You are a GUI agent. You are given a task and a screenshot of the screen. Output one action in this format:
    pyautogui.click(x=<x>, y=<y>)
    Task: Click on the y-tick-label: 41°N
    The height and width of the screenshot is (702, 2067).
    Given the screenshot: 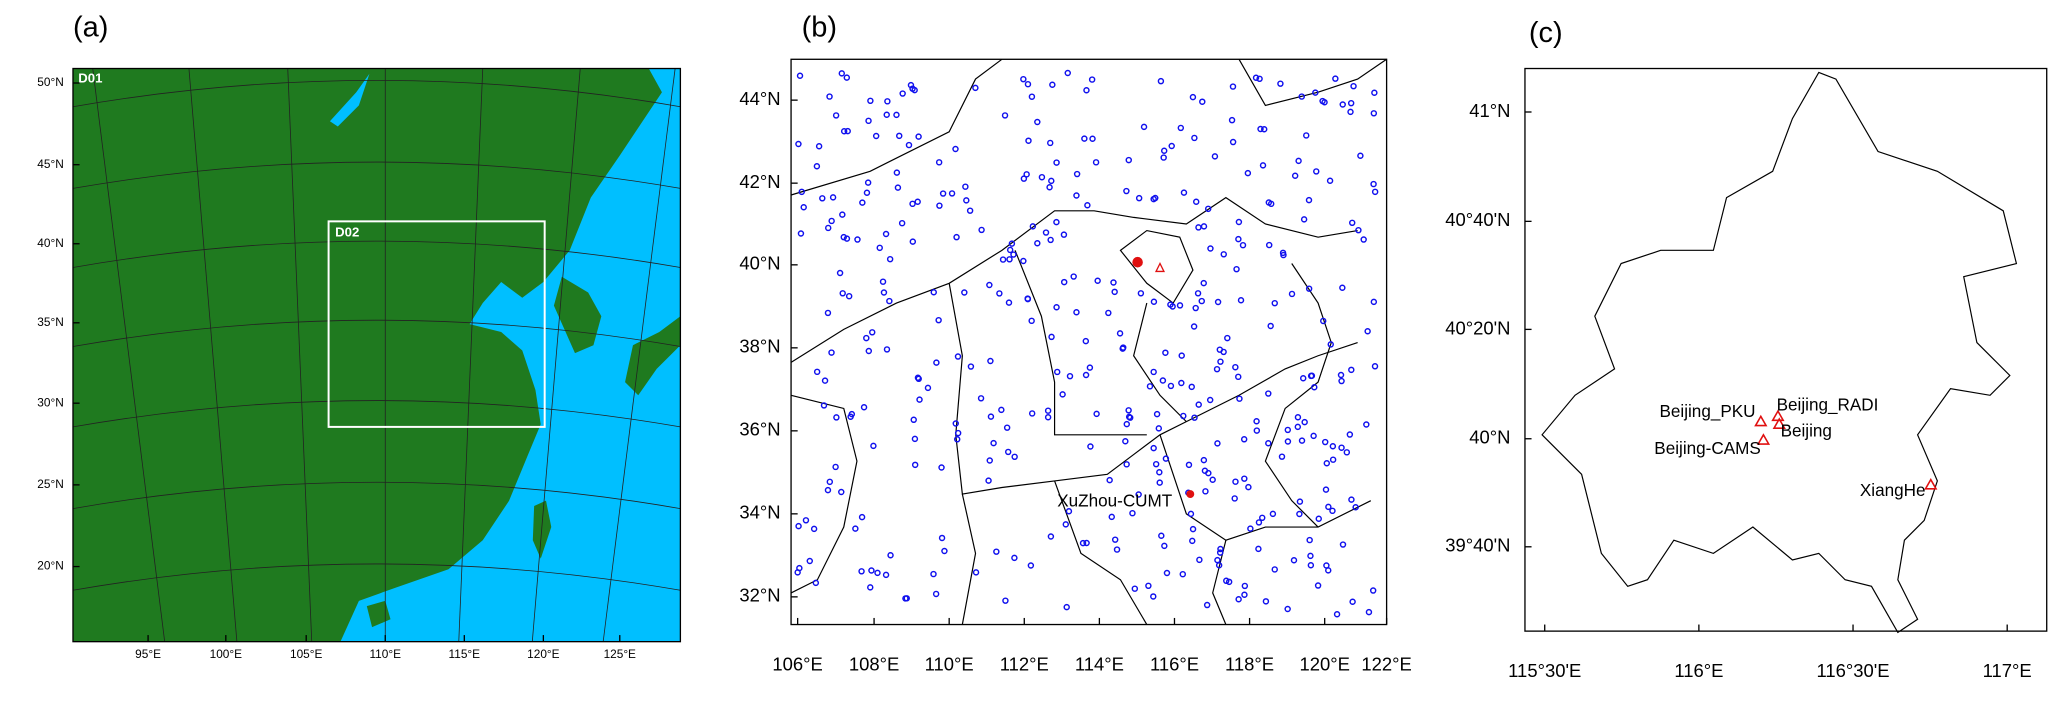 What is the action you would take?
    pyautogui.click(x=1489, y=110)
    